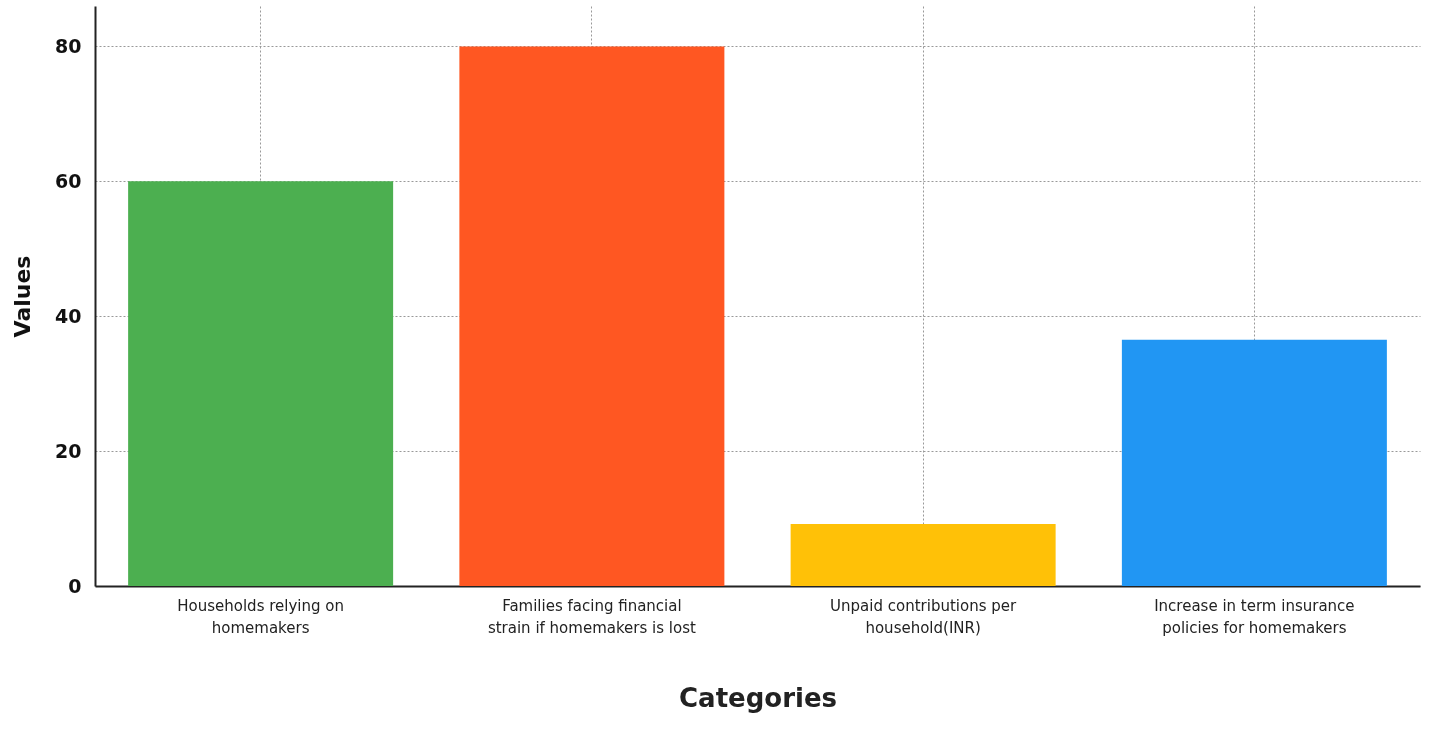 Image resolution: width=1438 pixels, height=747 pixels. What do you see at coordinates (68, 315) in the screenshot?
I see `y-tick-label: 40` at bounding box center [68, 315].